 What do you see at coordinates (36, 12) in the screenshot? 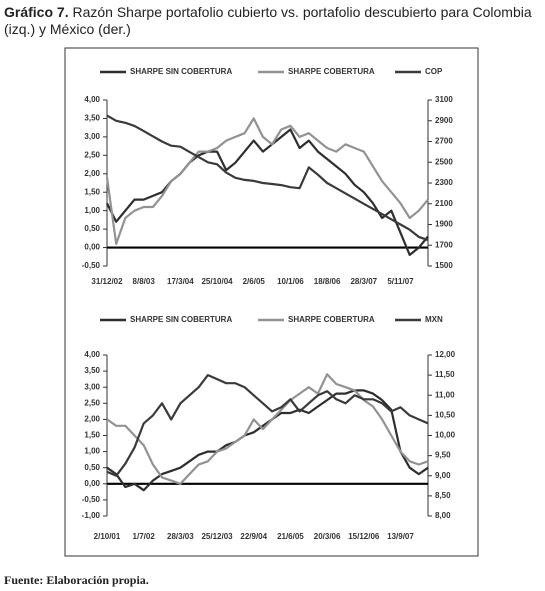
I see `caption-label: Gráfico 7.` at bounding box center [36, 12].